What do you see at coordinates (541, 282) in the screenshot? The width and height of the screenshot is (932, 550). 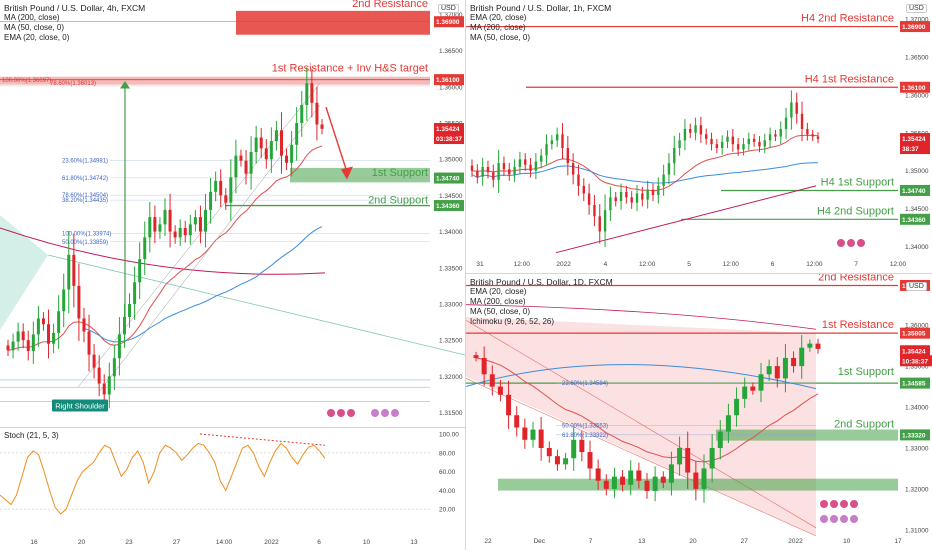 I see `chart-1d-title: British Pound / U.S. Dollar, 1D, FXCM` at bounding box center [541, 282].